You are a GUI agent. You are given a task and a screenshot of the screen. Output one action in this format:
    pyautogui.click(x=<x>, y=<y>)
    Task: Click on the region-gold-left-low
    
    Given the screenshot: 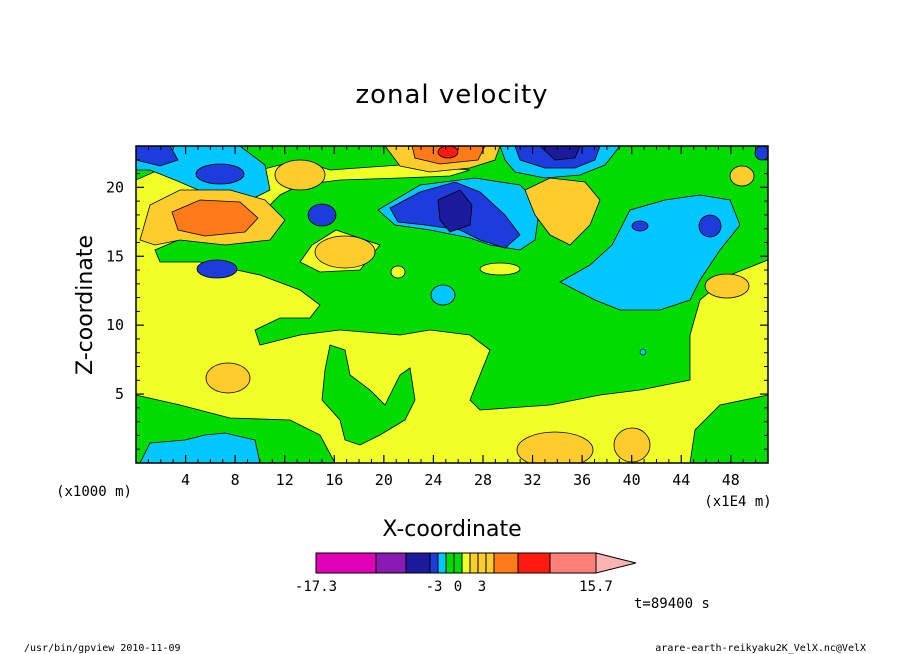 What is the action you would take?
    pyautogui.click(x=228, y=378)
    